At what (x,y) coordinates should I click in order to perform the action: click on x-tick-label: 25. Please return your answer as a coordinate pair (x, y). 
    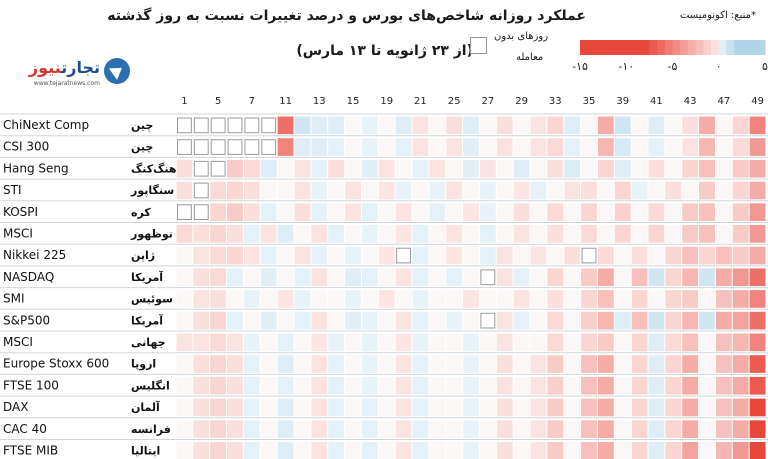
    Looking at the image, I should click on (454, 101).